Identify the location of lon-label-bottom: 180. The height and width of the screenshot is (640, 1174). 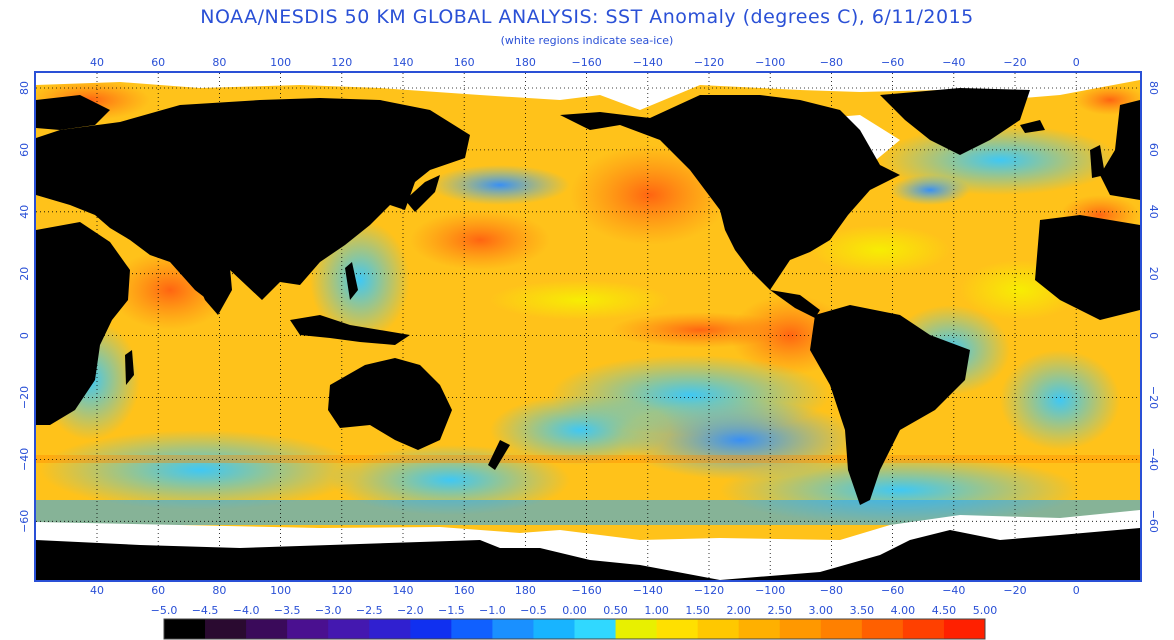
(525, 590).